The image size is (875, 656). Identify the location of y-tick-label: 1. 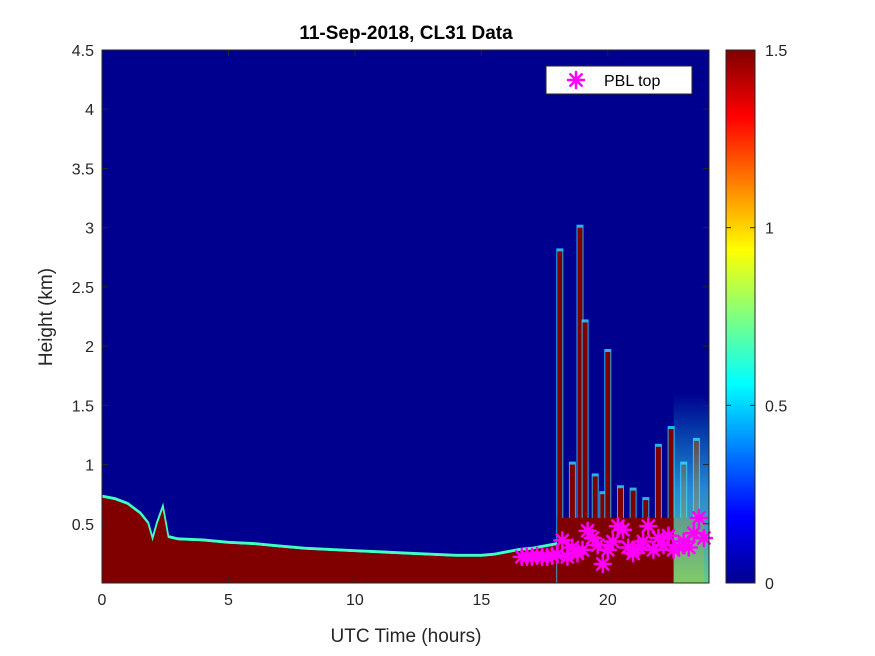
(89, 466).